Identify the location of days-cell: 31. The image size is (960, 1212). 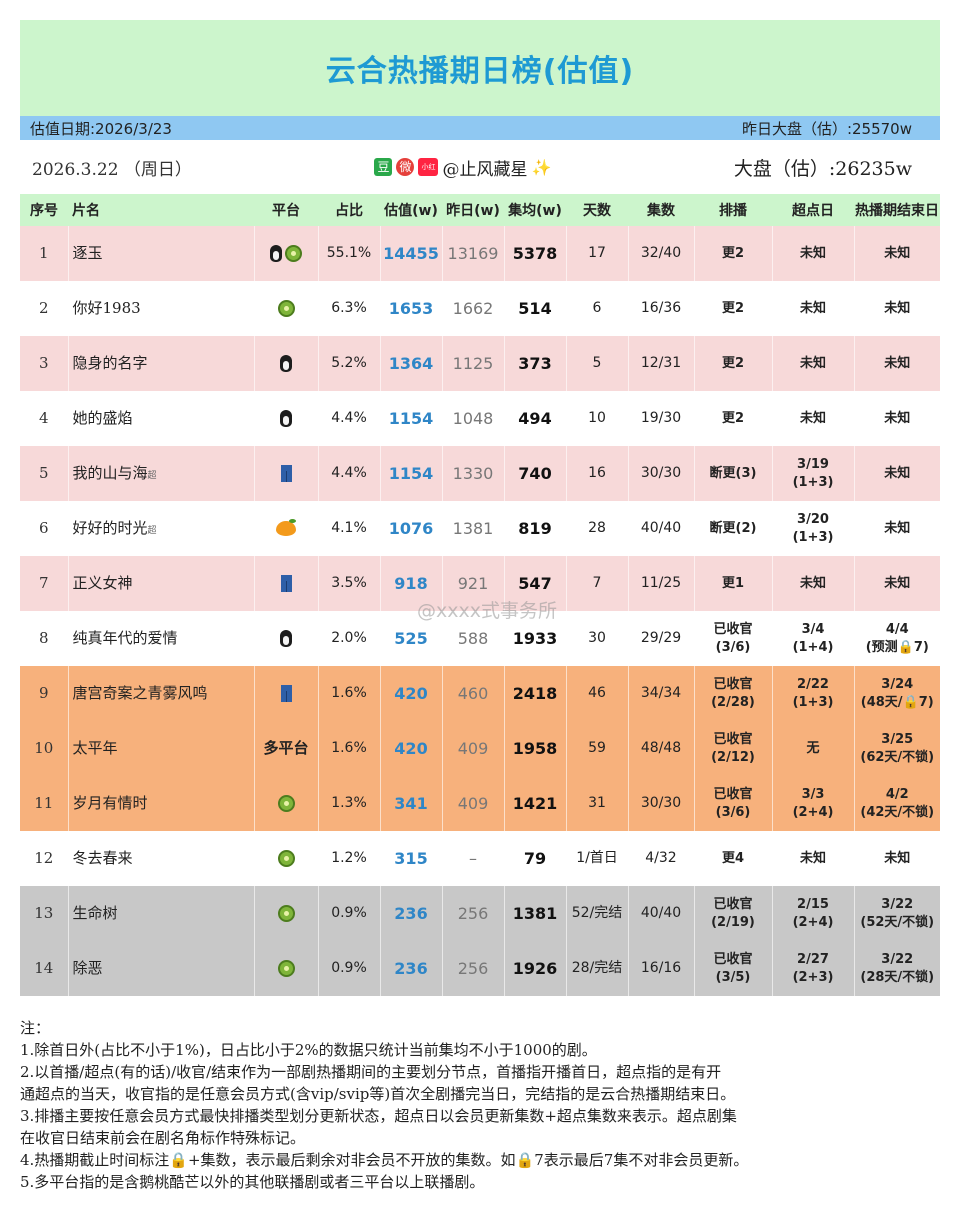
(596, 803).